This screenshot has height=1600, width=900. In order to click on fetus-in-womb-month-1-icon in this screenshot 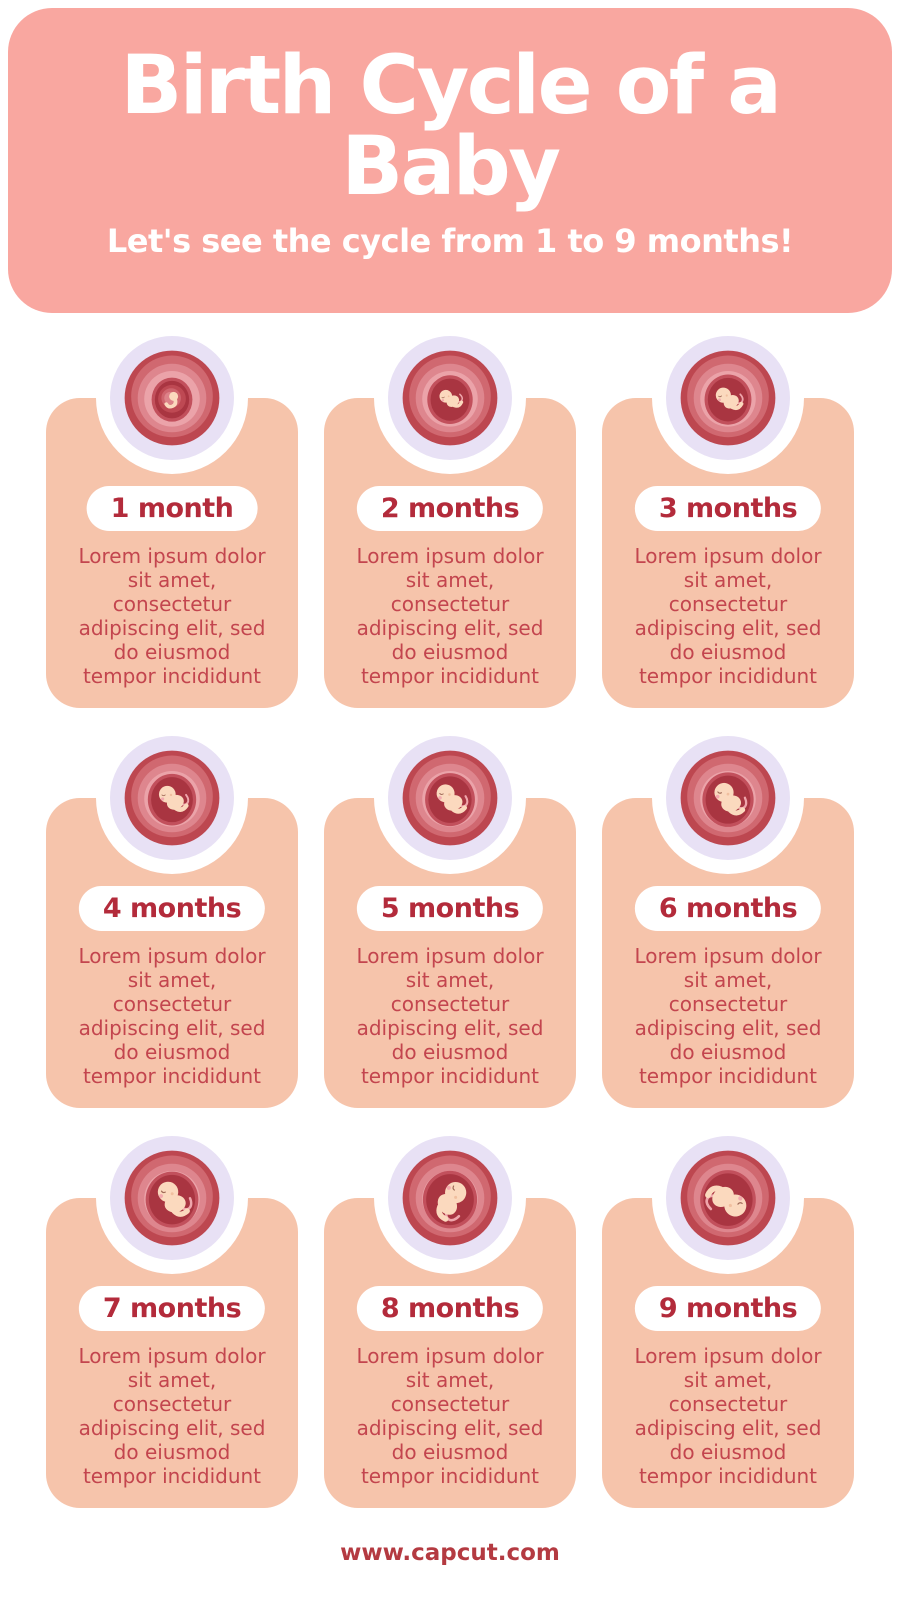, I will do `click(172, 398)`.